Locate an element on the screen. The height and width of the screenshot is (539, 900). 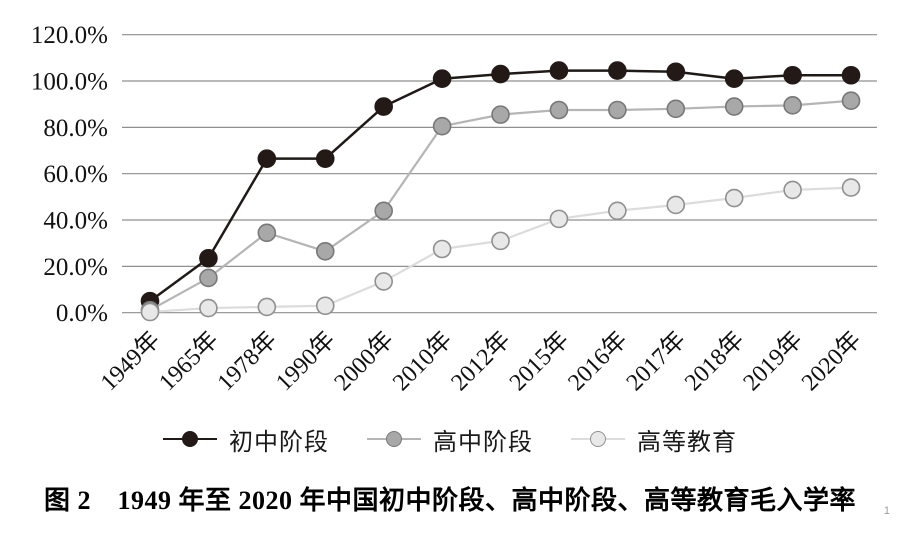
y-tick-label: 60.0% is located at coordinates (75, 174).